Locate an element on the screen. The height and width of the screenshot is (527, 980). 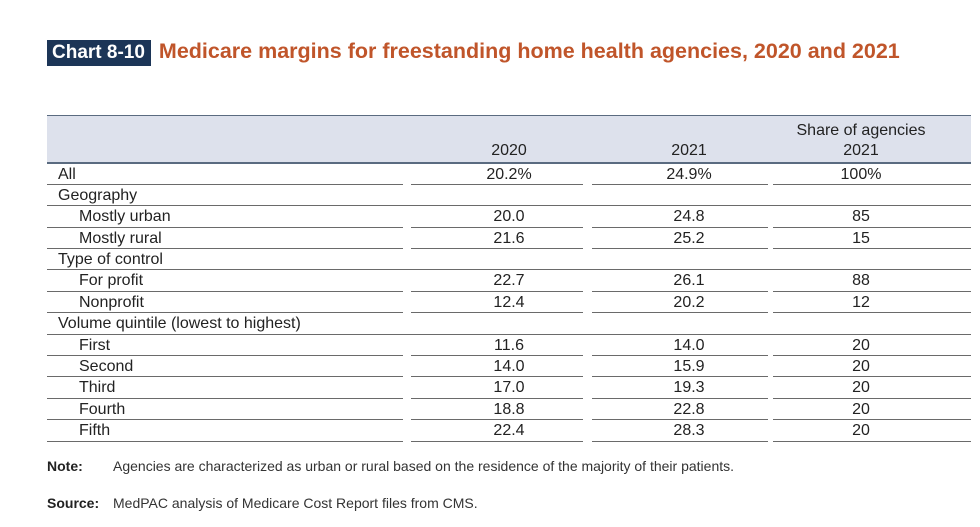
cell-2021: 20.2 is located at coordinates (689, 302).